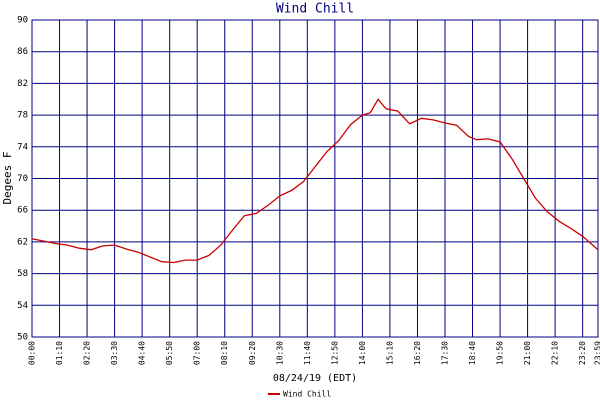 The image size is (600, 400). What do you see at coordinates (32, 353) in the screenshot?
I see `x-tick-label: 00:00` at bounding box center [32, 353].